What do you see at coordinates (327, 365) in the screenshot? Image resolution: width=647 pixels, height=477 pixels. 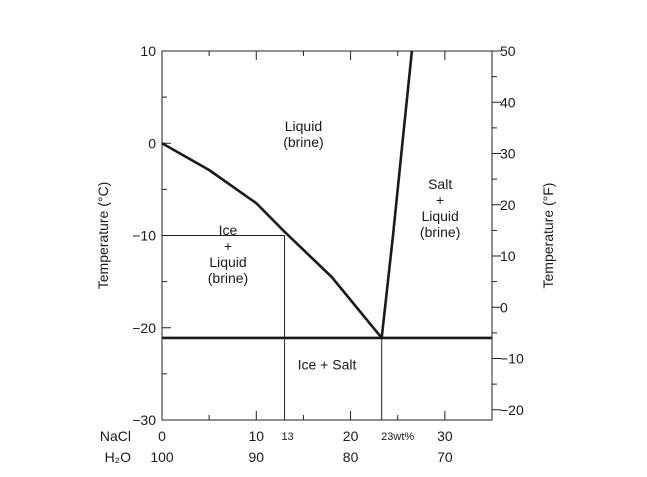 I see `region-label: Ice + Salt` at bounding box center [327, 365].